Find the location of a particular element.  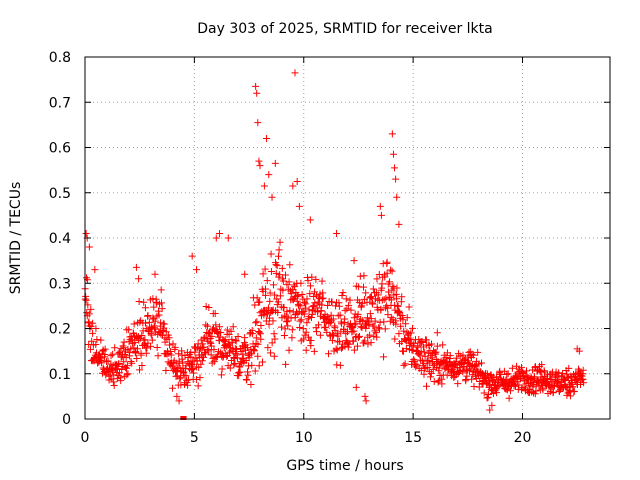

y-axis-label: SRMTID / TECUs is located at coordinates (16, 238).